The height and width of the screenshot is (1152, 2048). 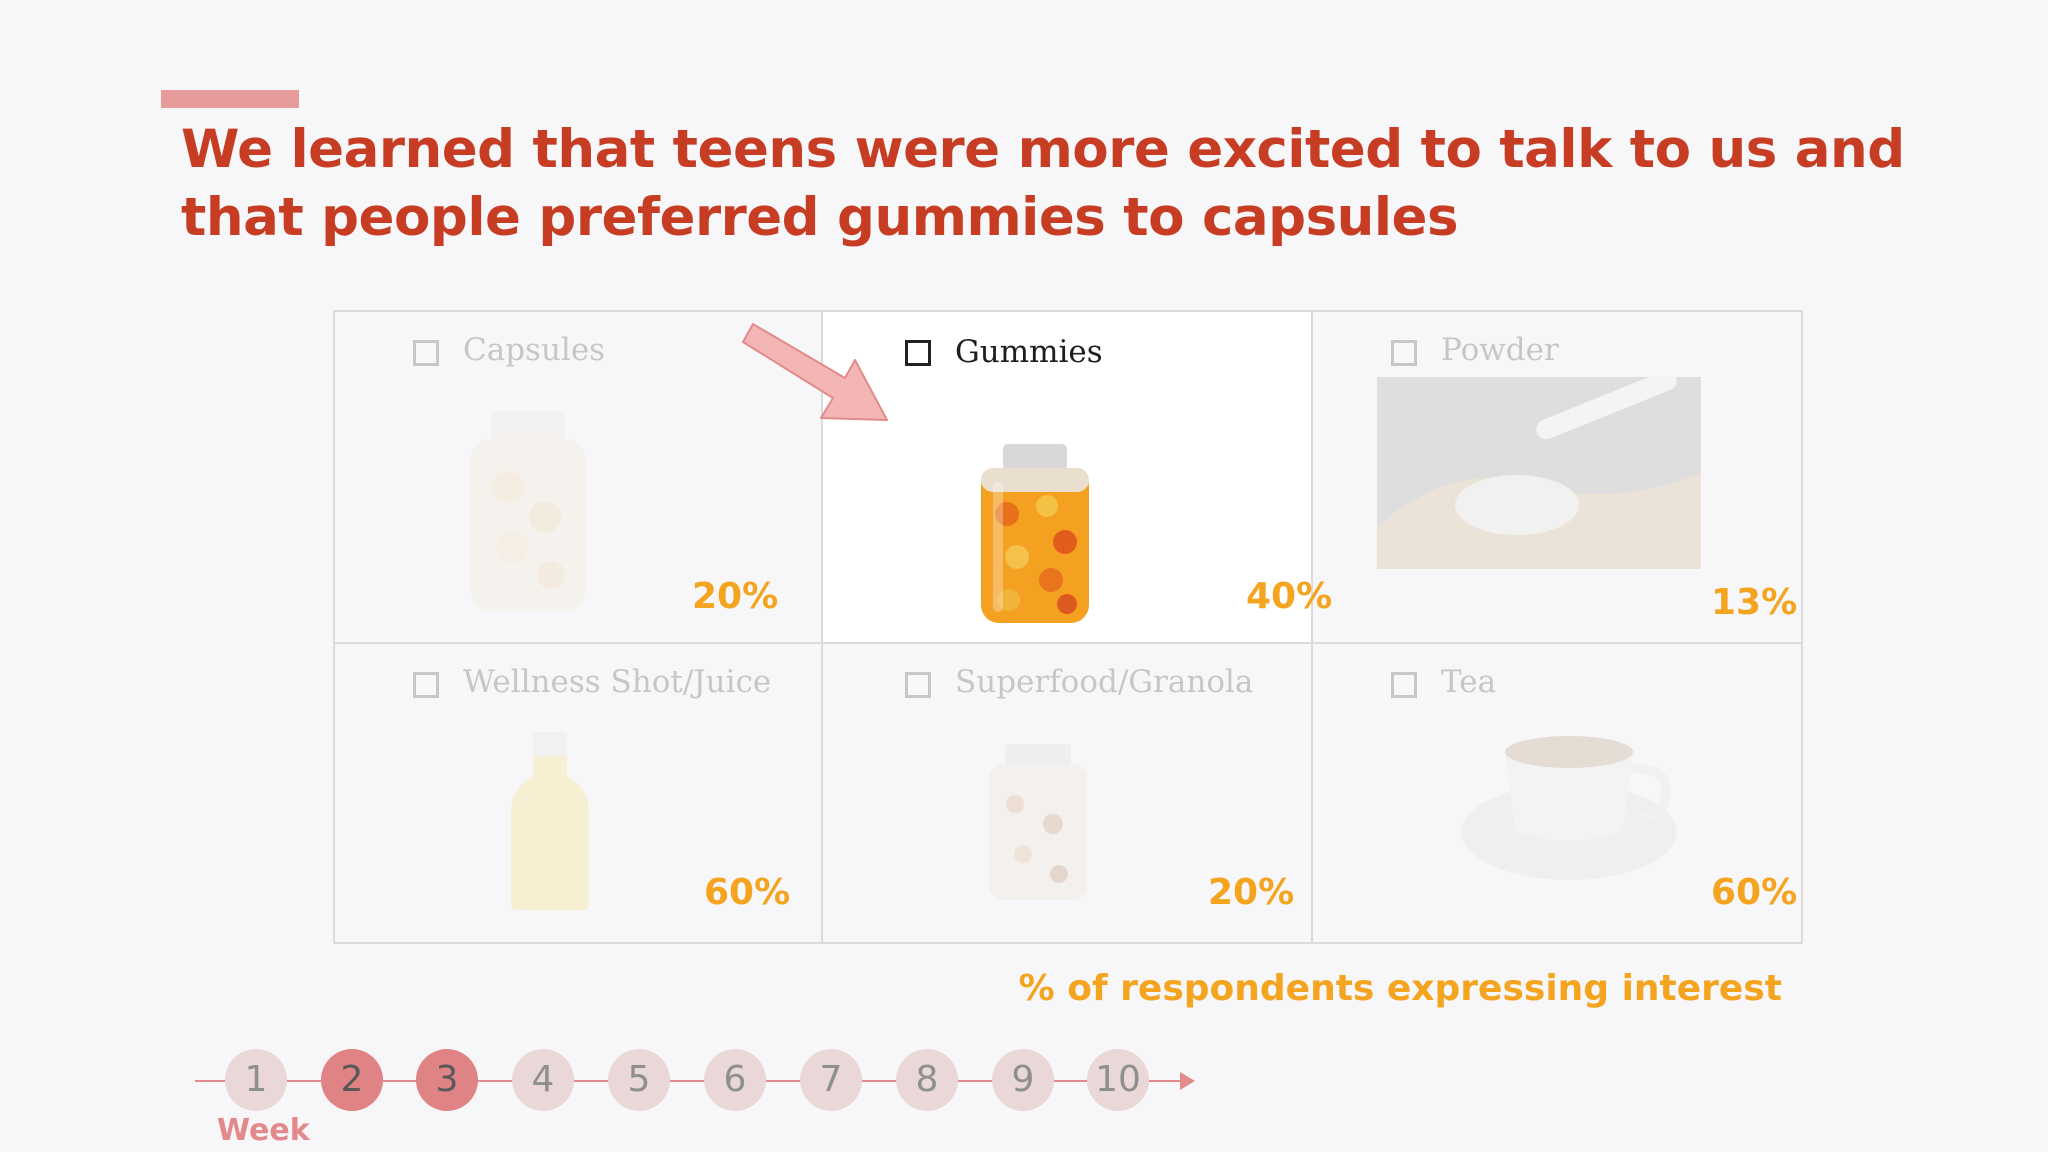 I want to click on powder-checkbox, so click(x=1404, y=353).